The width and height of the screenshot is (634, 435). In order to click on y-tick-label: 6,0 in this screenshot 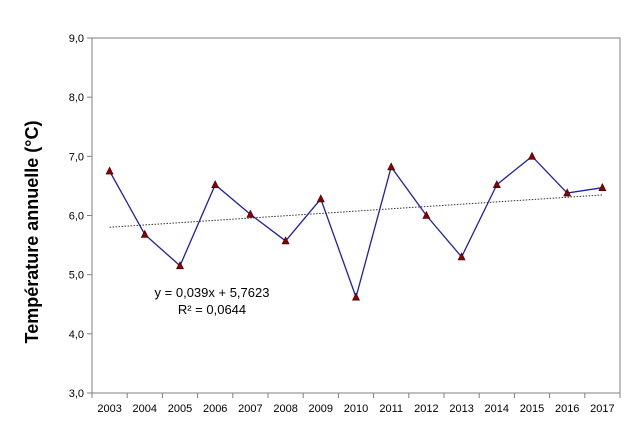, I will do `click(76, 217)`.